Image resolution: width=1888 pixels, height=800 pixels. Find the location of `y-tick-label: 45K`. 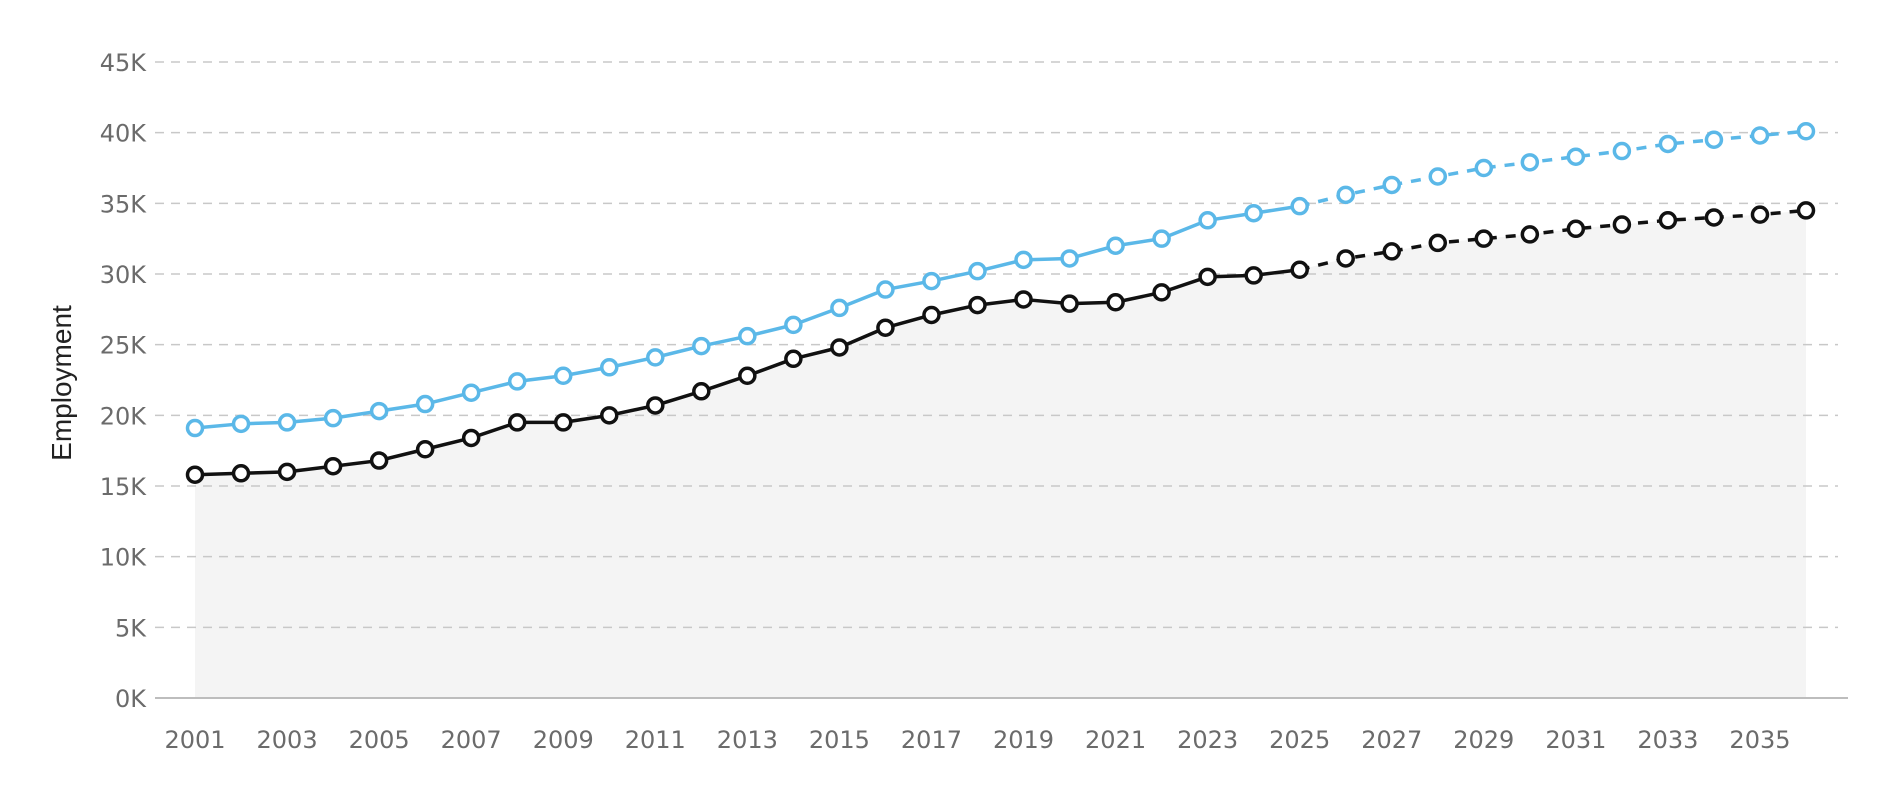

y-tick-label: 45K is located at coordinates (124, 63).